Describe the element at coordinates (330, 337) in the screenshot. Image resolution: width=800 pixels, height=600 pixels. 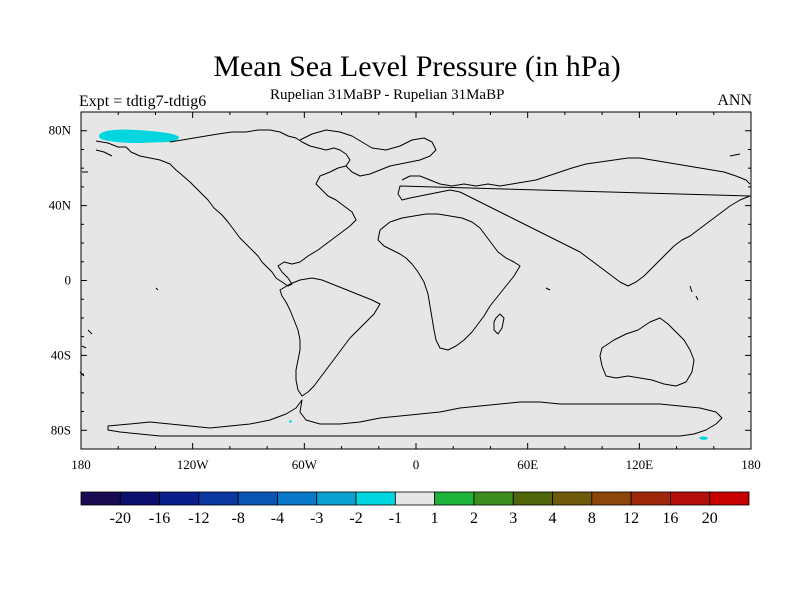
I see `coastline-south-america` at that location.